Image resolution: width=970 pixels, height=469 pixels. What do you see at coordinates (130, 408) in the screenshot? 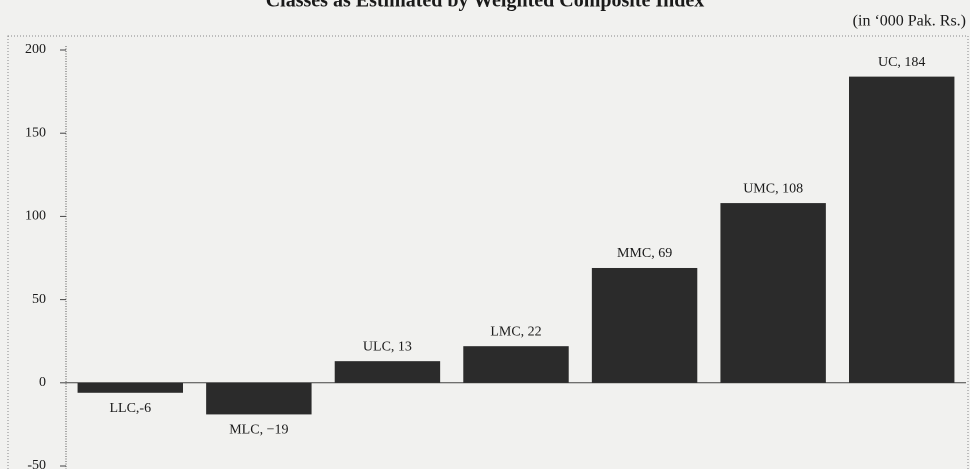
I see `data-label: LLC,-6` at bounding box center [130, 408].